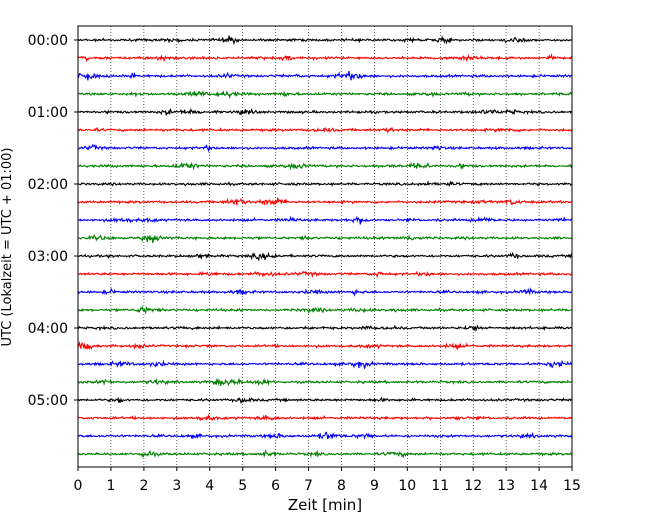 The width and height of the screenshot is (650, 520). Describe the element at coordinates (48, 257) in the screenshot. I see `y-tick-label: 03:00` at that location.